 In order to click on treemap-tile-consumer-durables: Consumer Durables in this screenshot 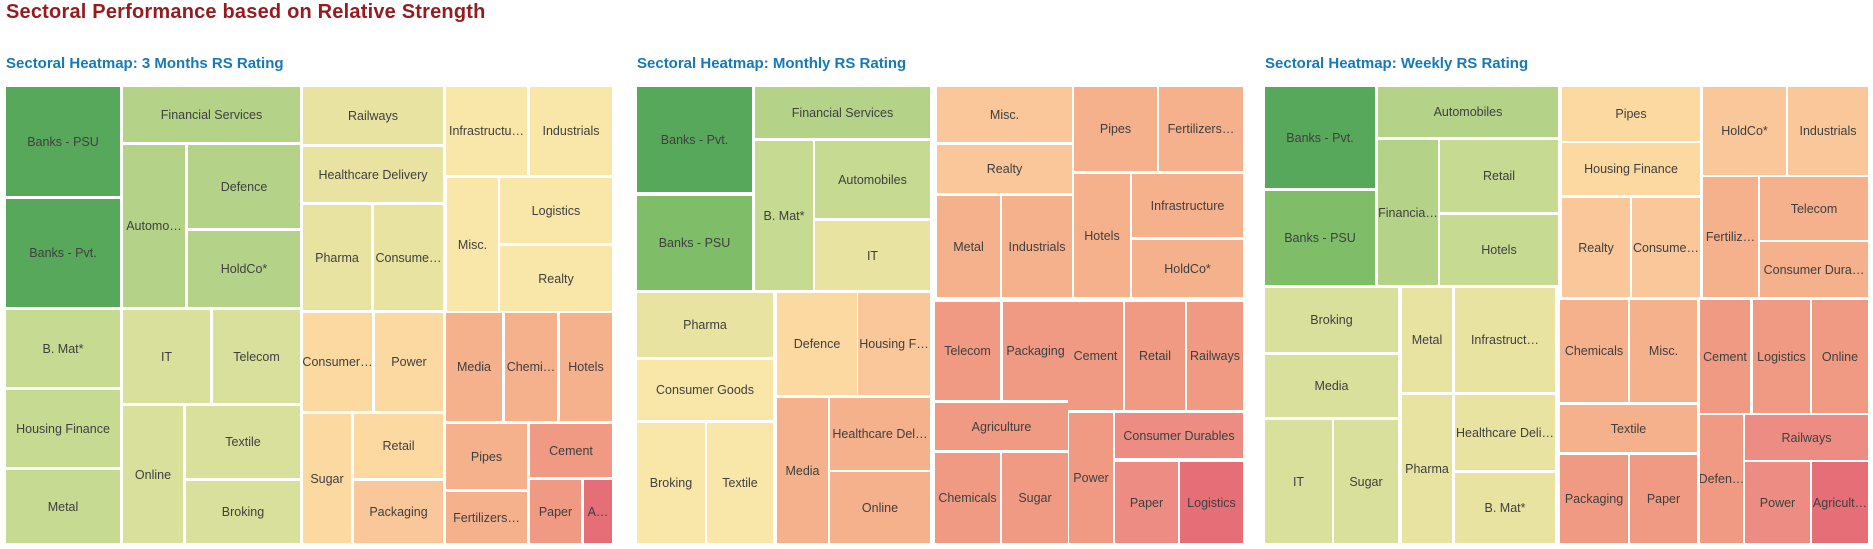, I will do `click(1179, 435)`.